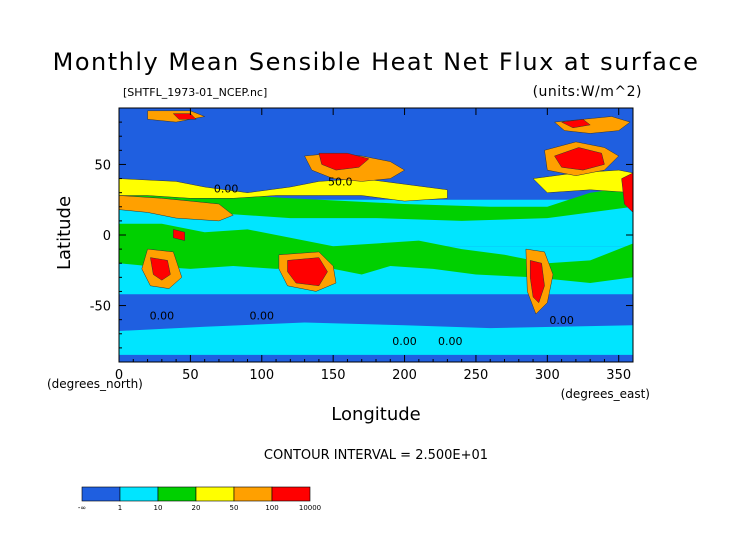  I want to click on contour-label: 50.0, so click(340, 182).